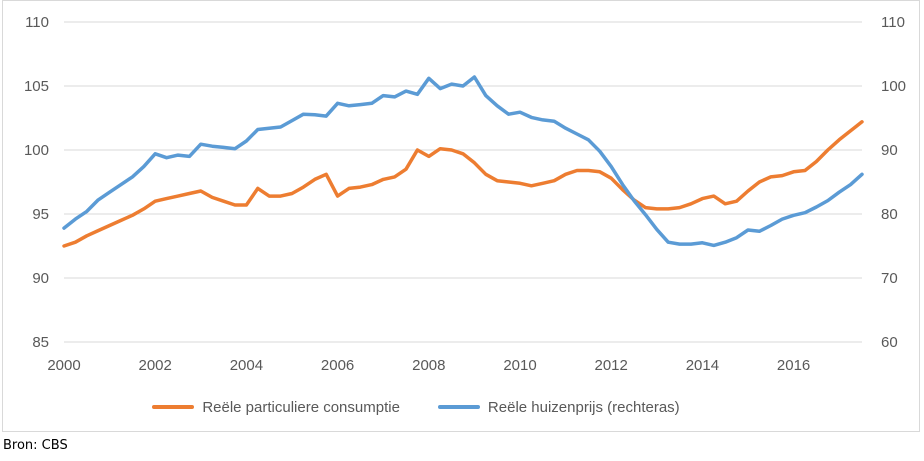 The width and height of the screenshot is (924, 461). Describe the element at coordinates (36, 150) in the screenshot. I see `left-axis-tick-label: 100` at that location.